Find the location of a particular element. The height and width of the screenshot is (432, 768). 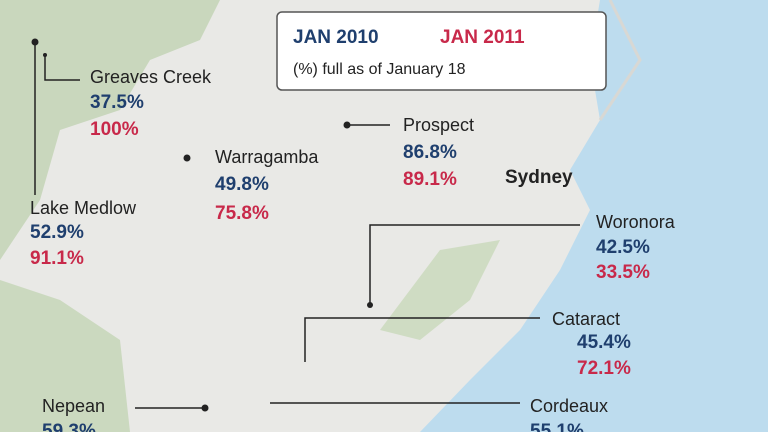

dam-2010: 55.1% is located at coordinates (557, 426).